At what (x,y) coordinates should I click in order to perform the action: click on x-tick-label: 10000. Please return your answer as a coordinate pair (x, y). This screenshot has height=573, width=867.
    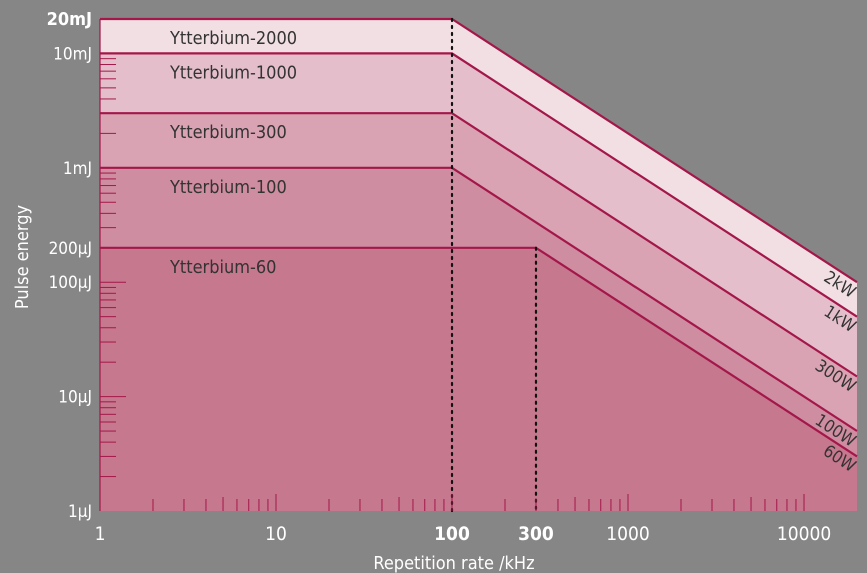
    Looking at the image, I should click on (804, 534).